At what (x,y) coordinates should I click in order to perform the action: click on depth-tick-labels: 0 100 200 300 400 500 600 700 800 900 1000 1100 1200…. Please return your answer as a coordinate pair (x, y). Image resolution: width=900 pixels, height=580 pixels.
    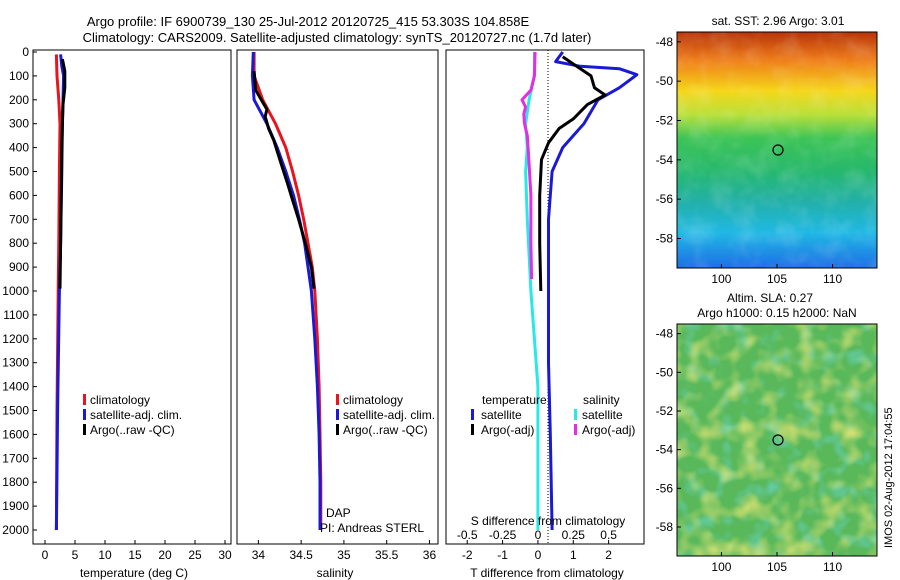
    Looking at the image, I should click on (19, 291).